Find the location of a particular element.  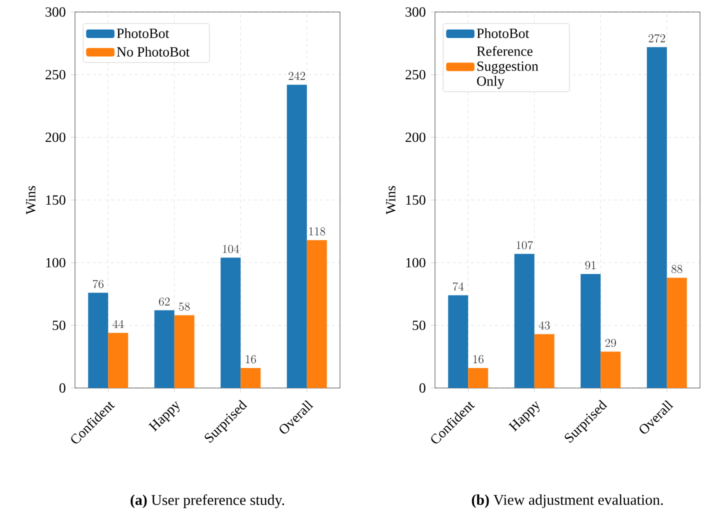

data-label: 272 is located at coordinates (657, 38).